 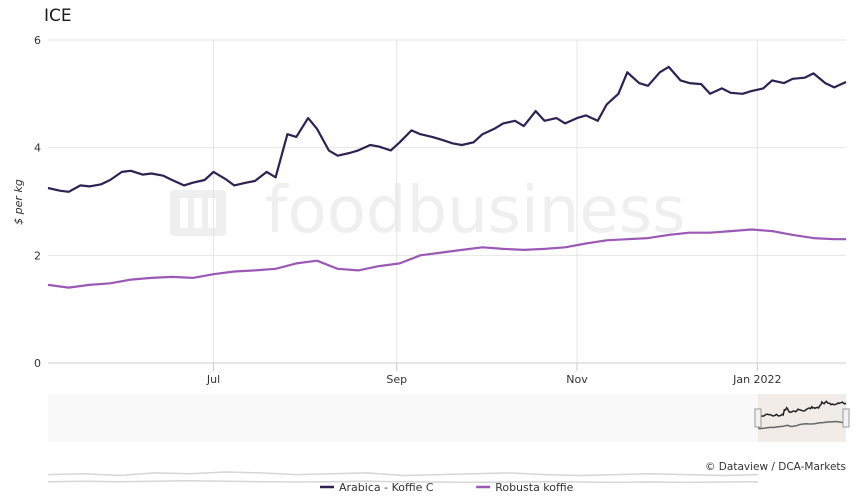 What do you see at coordinates (58, 16) in the screenshot?
I see `chart-title: ICE` at bounding box center [58, 16].